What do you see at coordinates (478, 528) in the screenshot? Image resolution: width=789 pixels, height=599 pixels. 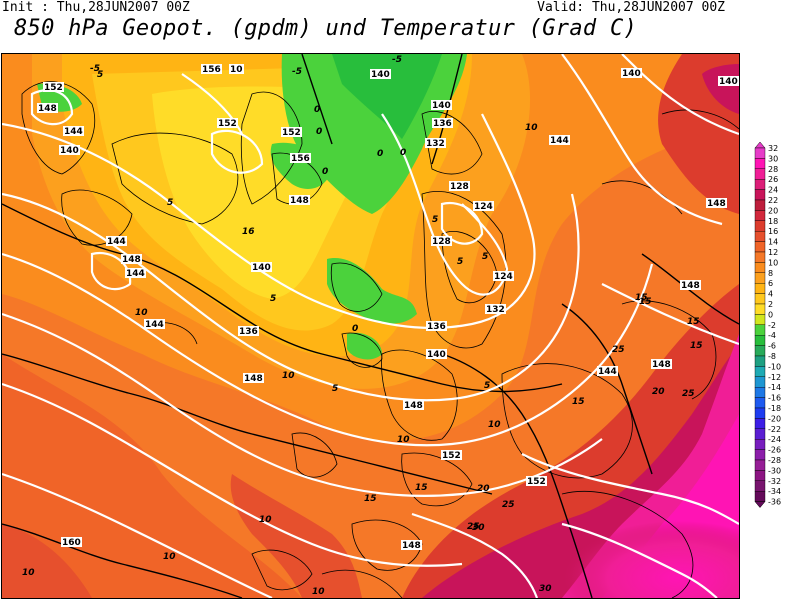 I see `temperature-label: 30` at bounding box center [478, 528].